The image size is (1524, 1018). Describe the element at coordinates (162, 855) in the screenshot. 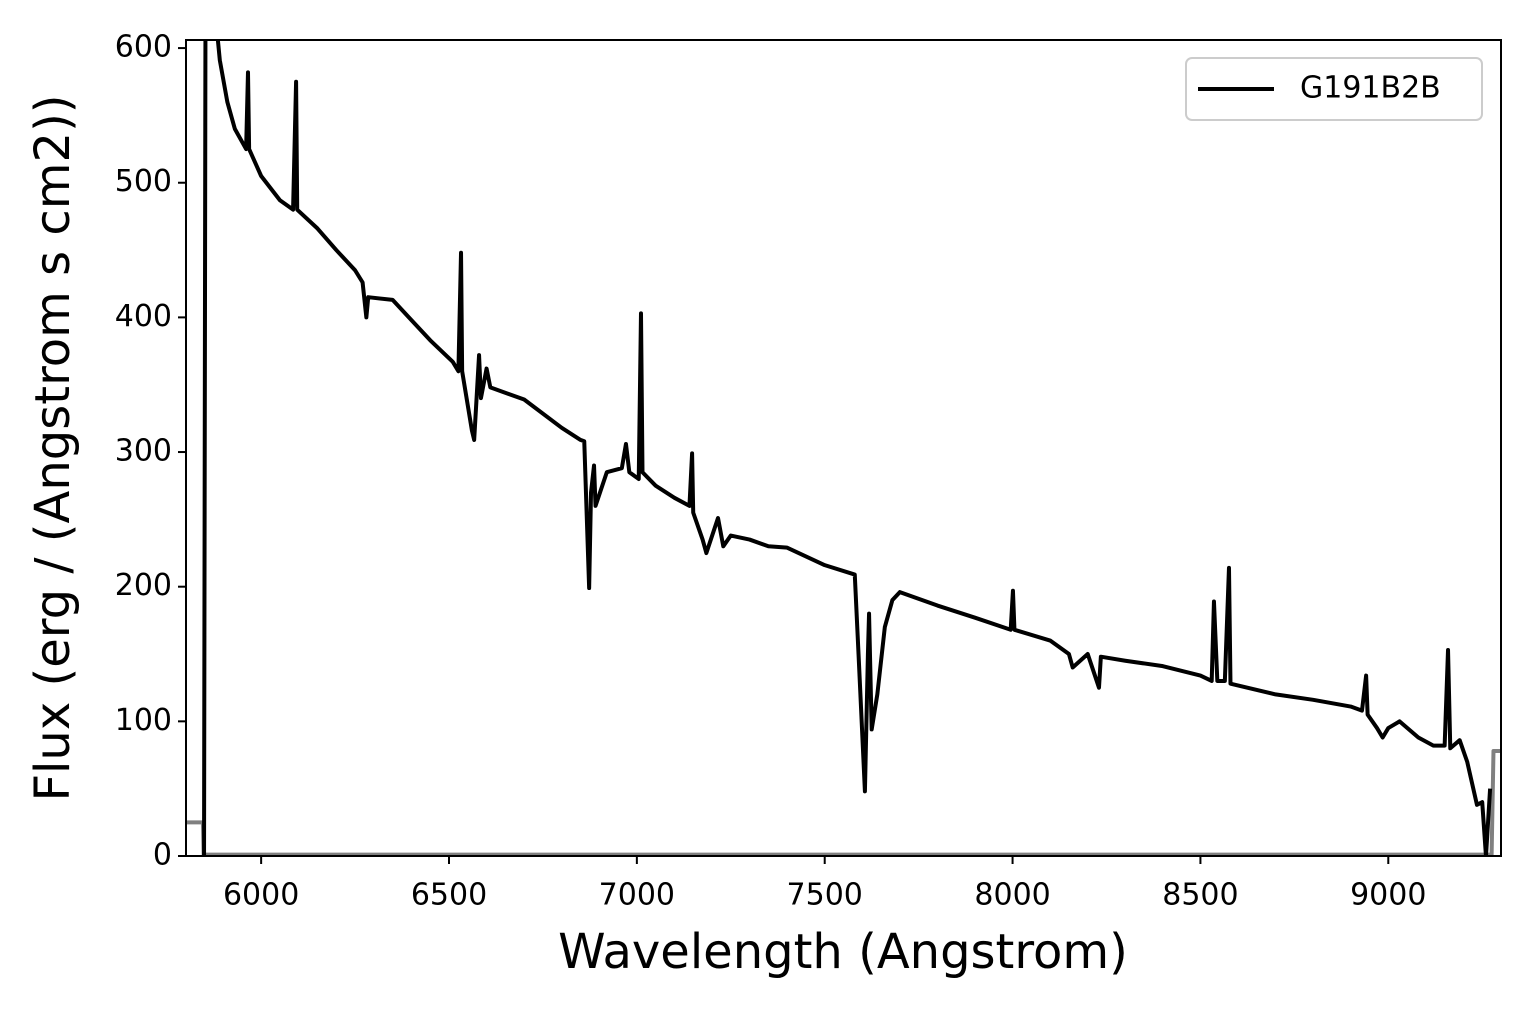

I see `y-tick-label: 0` at that location.